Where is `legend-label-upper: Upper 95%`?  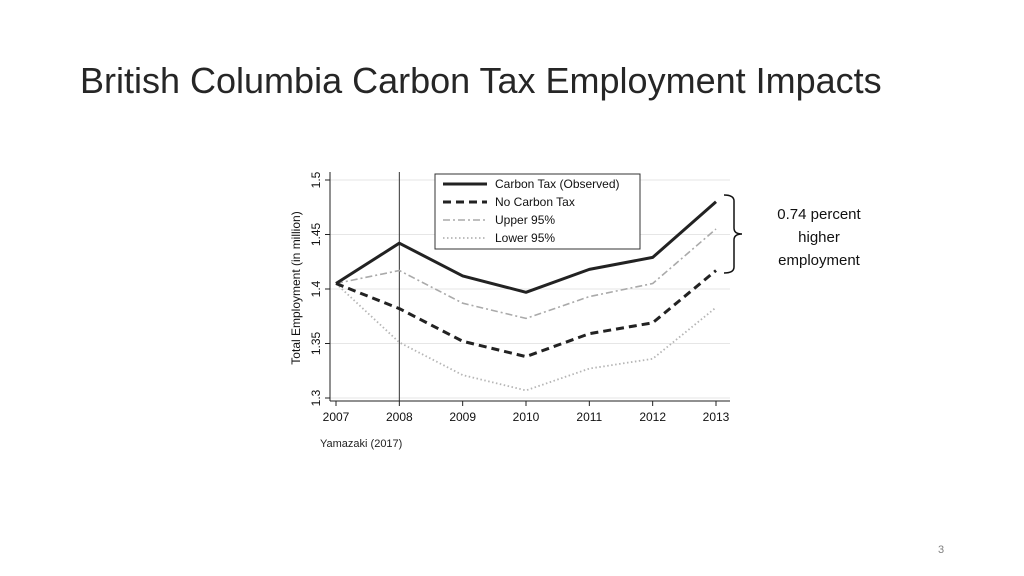 legend-label-upper: Upper 95% is located at coordinates (525, 220).